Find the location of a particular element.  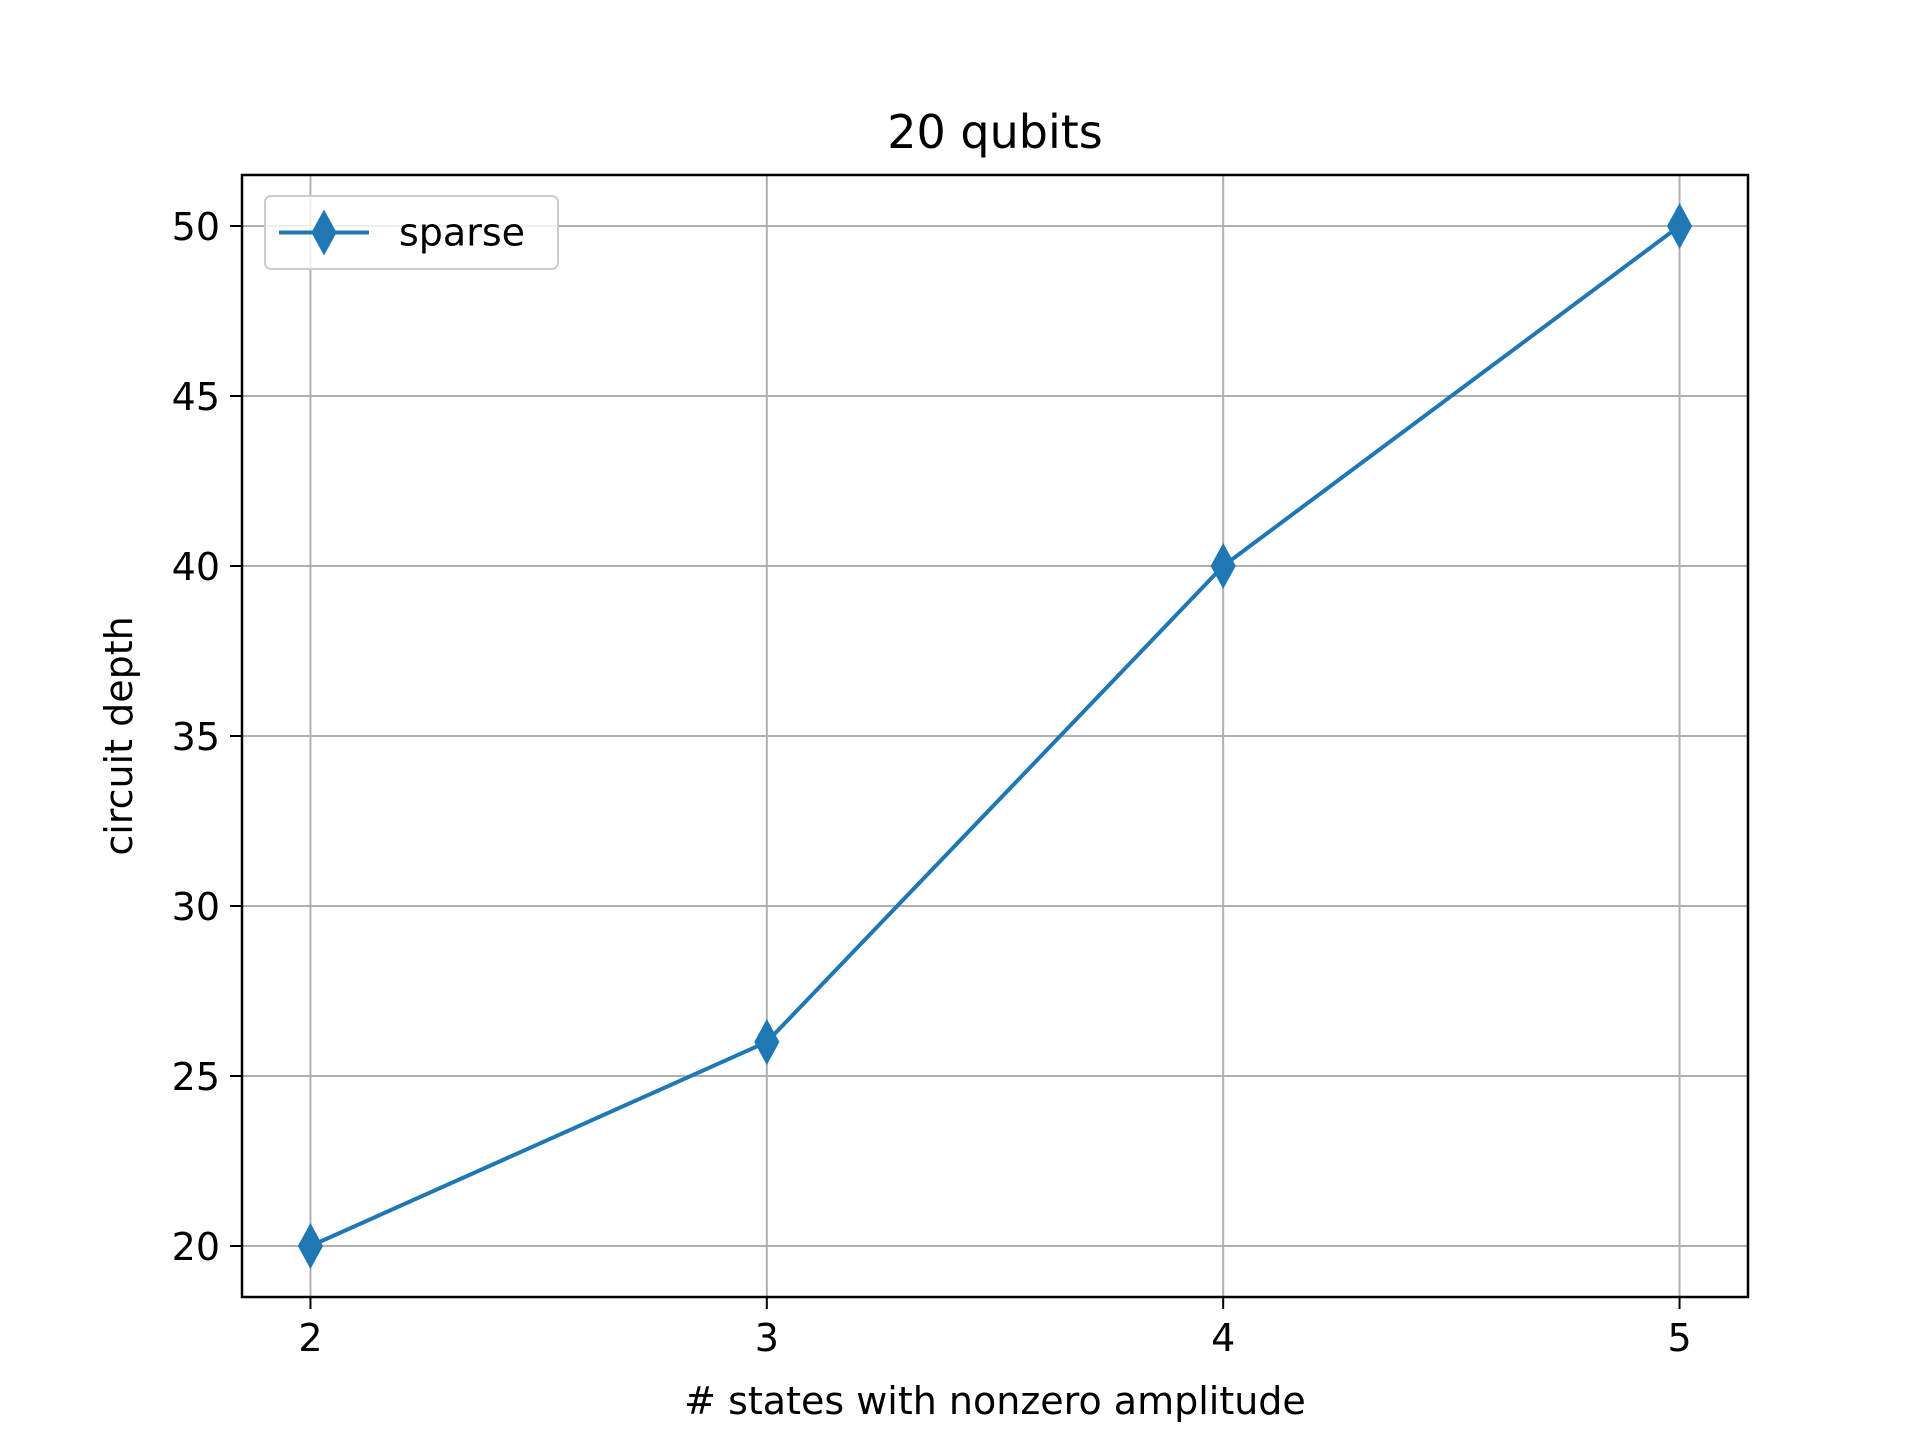

legend-marker is located at coordinates (324, 232).